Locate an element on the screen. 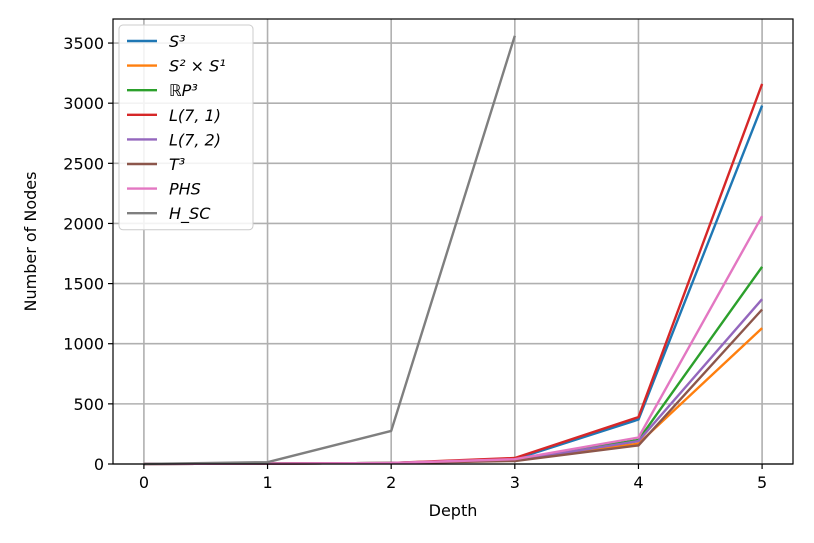 This screenshot has height=543, width=814. y-tick-label: 500 is located at coordinates (88, 404).